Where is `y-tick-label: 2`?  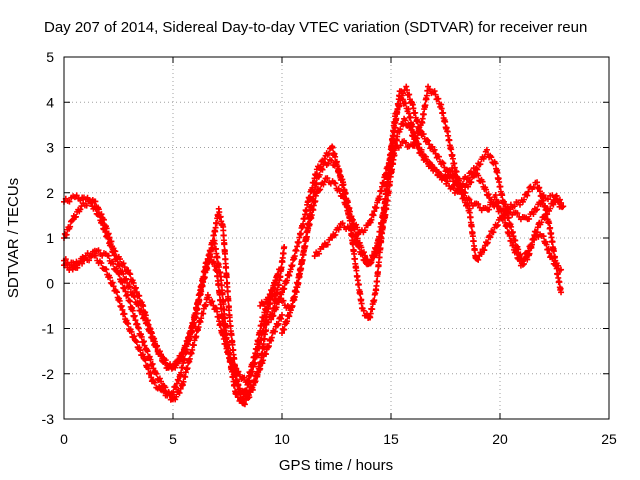
y-tick-label: 2 is located at coordinates (50, 193).